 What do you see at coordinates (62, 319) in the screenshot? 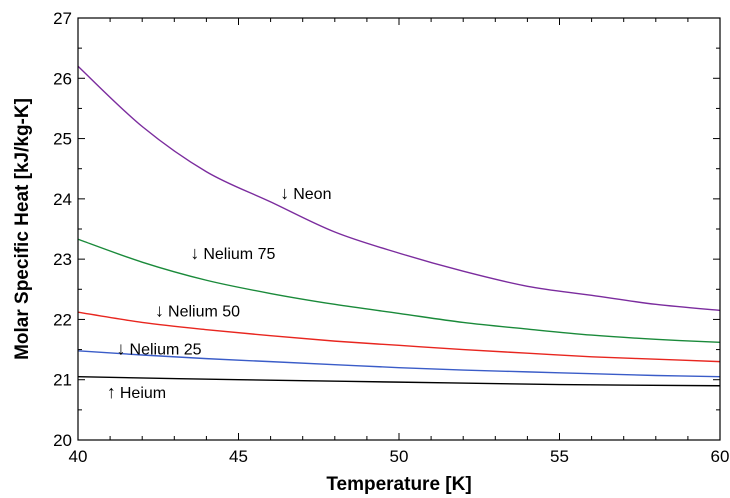
I see `y-tick-label: 22` at bounding box center [62, 319].